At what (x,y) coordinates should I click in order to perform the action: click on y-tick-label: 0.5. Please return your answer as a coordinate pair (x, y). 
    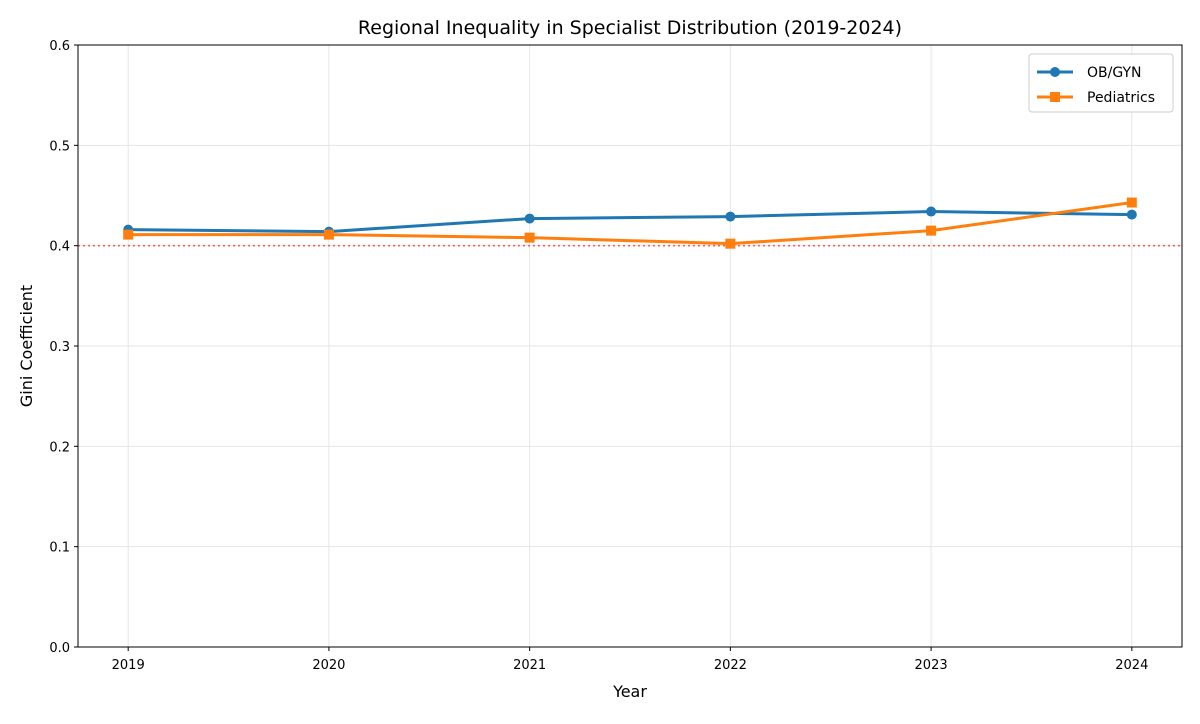
    Looking at the image, I should click on (59, 146).